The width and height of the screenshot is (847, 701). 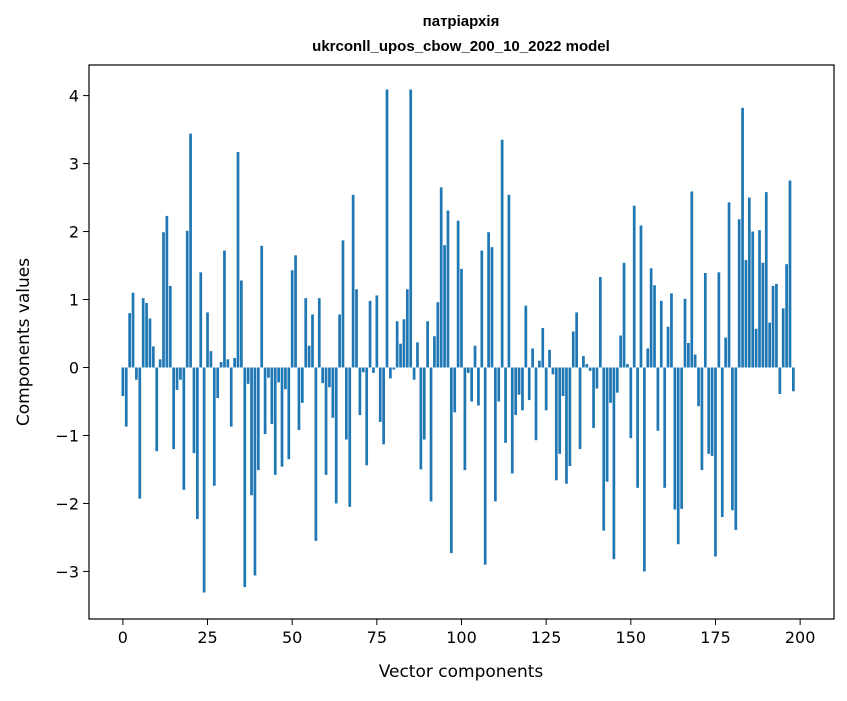 I want to click on x-axis-ticks: 0 25 50 75 100 125 150 175 200, so click(x=467, y=633).